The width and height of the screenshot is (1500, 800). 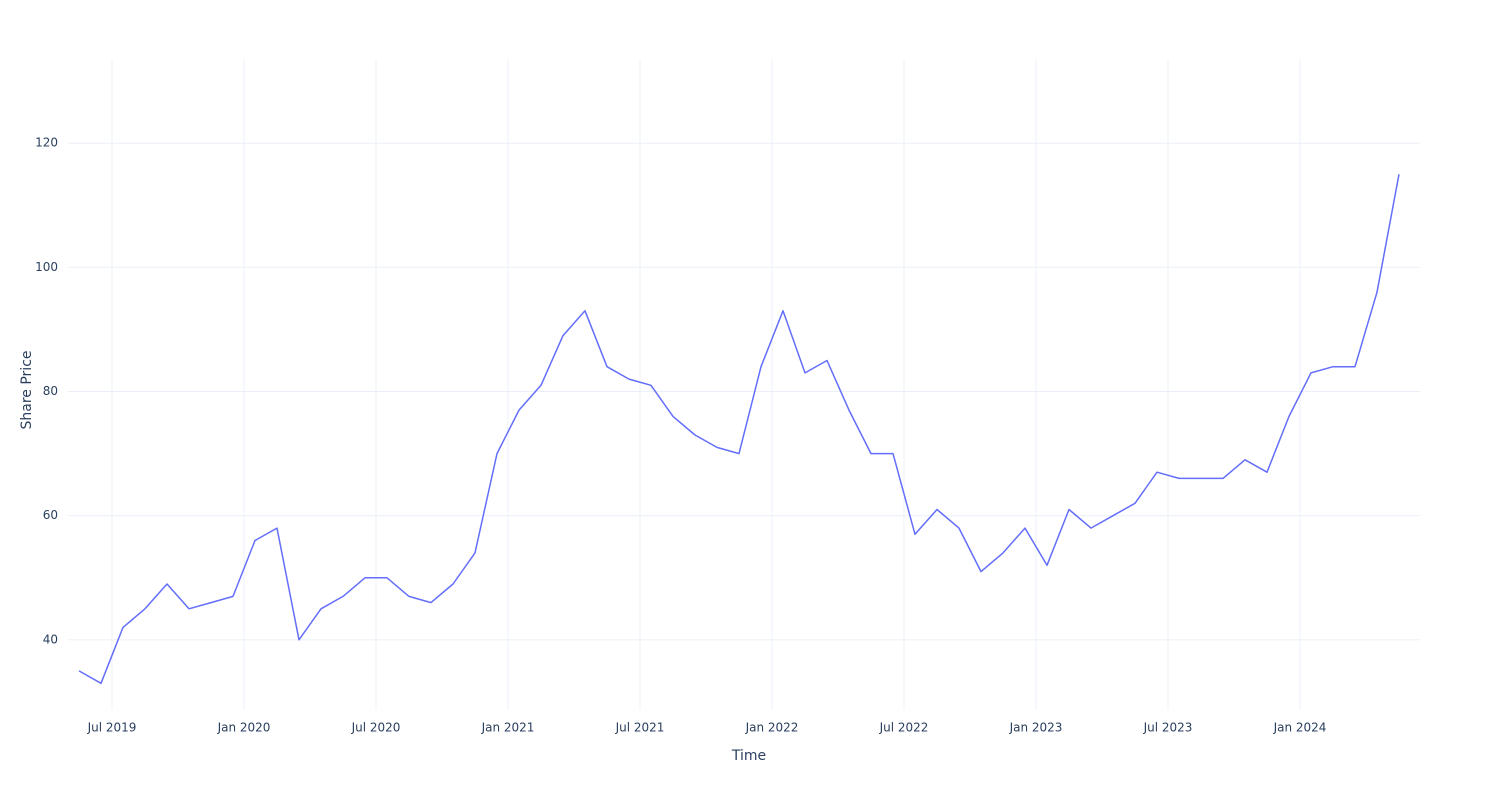 What do you see at coordinates (640, 728) in the screenshot?
I see `x-tick-label: Jul 2021` at bounding box center [640, 728].